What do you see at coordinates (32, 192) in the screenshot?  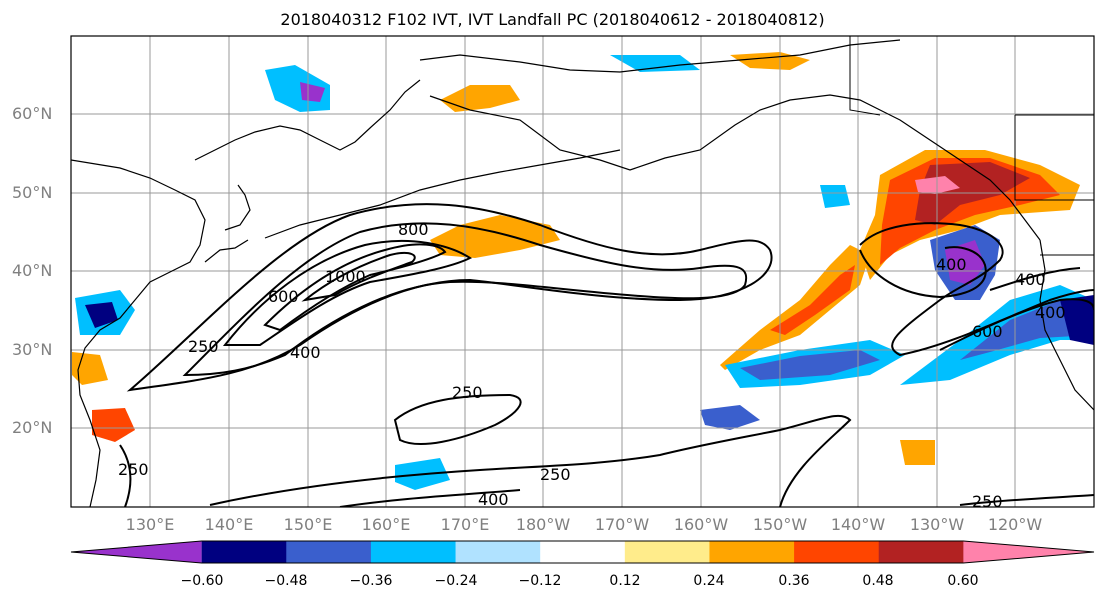 I see `lat-label: 50°N` at bounding box center [32, 192].